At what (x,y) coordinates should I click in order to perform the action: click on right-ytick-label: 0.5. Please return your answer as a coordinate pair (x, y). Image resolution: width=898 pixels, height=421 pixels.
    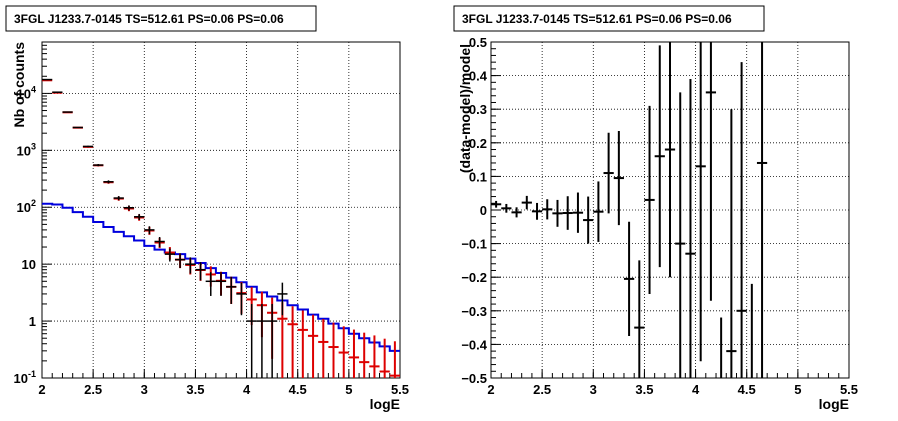
    Looking at the image, I should click on (478, 42).